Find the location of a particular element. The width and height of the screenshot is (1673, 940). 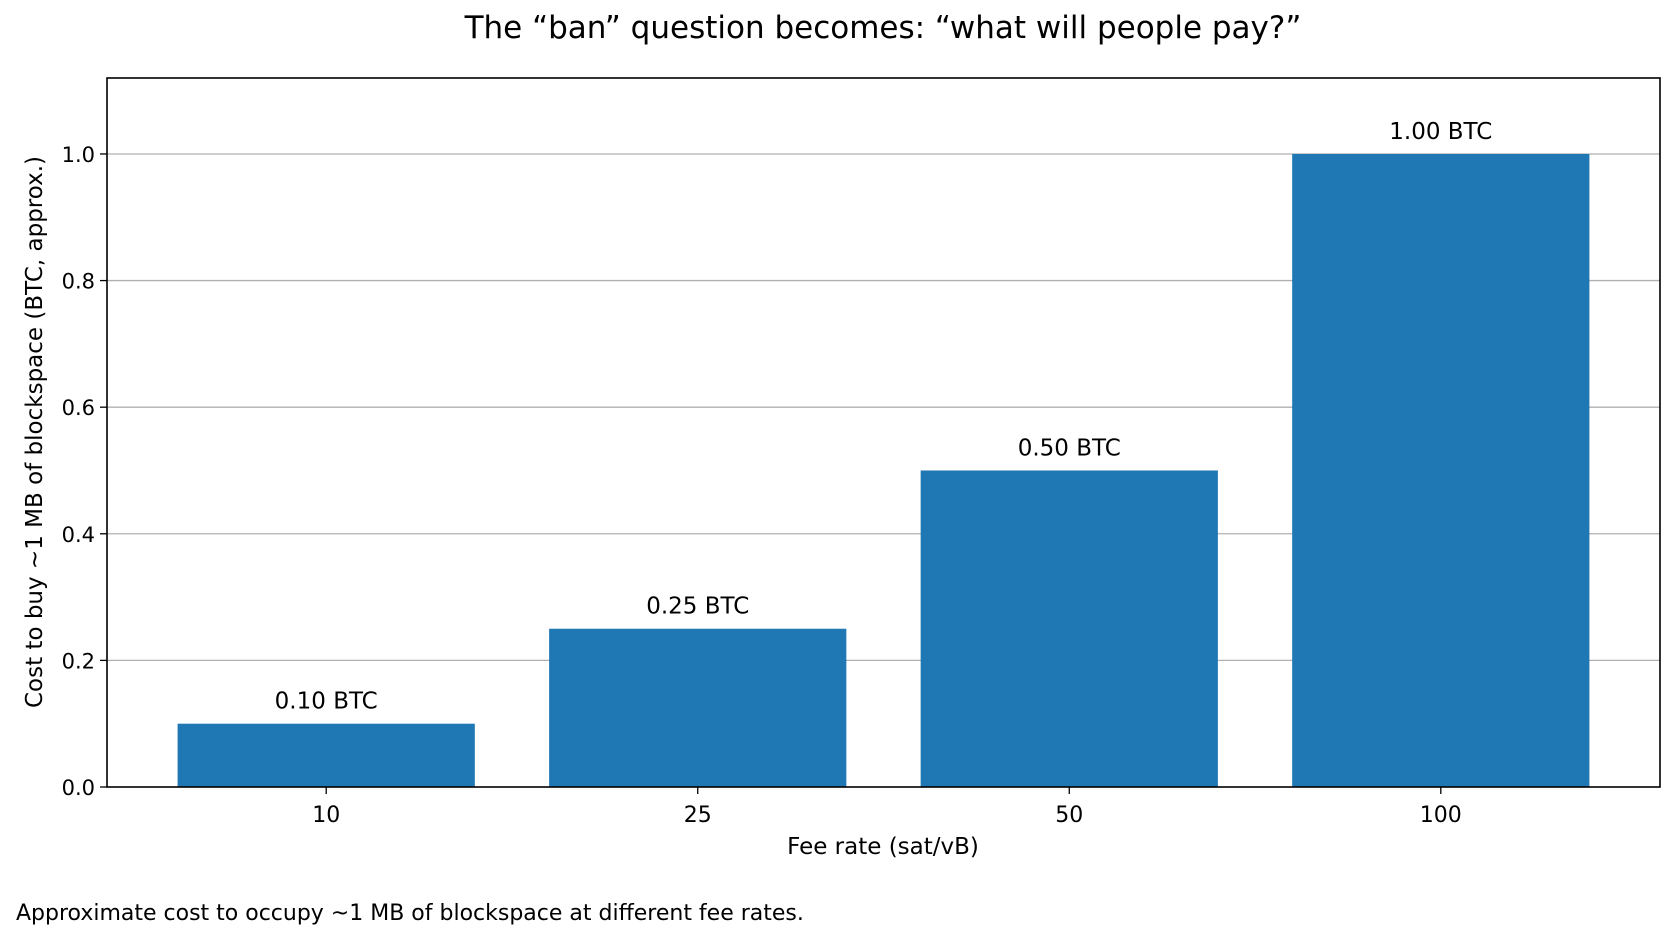

y-tick-label: 0.6 is located at coordinates (78, 408).